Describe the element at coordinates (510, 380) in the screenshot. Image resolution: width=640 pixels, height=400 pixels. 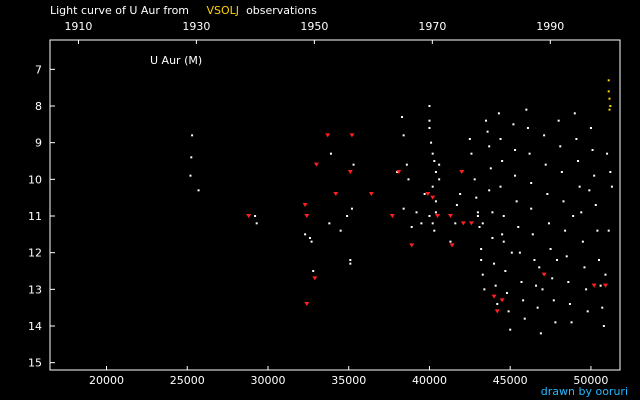
I see `x-tick-label: 45000` at that location.